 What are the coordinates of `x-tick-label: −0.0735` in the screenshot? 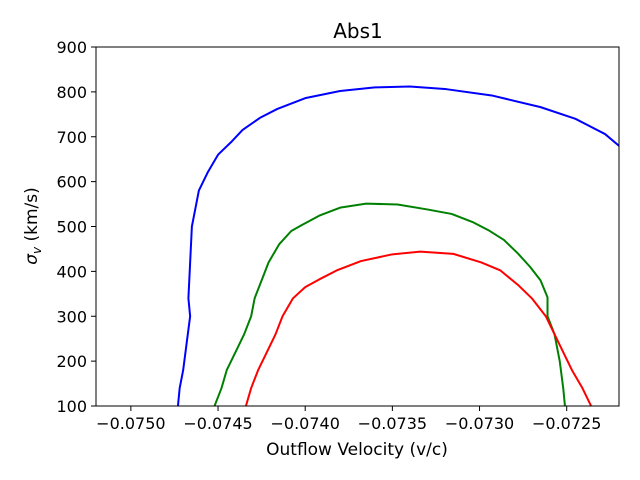 It's located at (392, 423).